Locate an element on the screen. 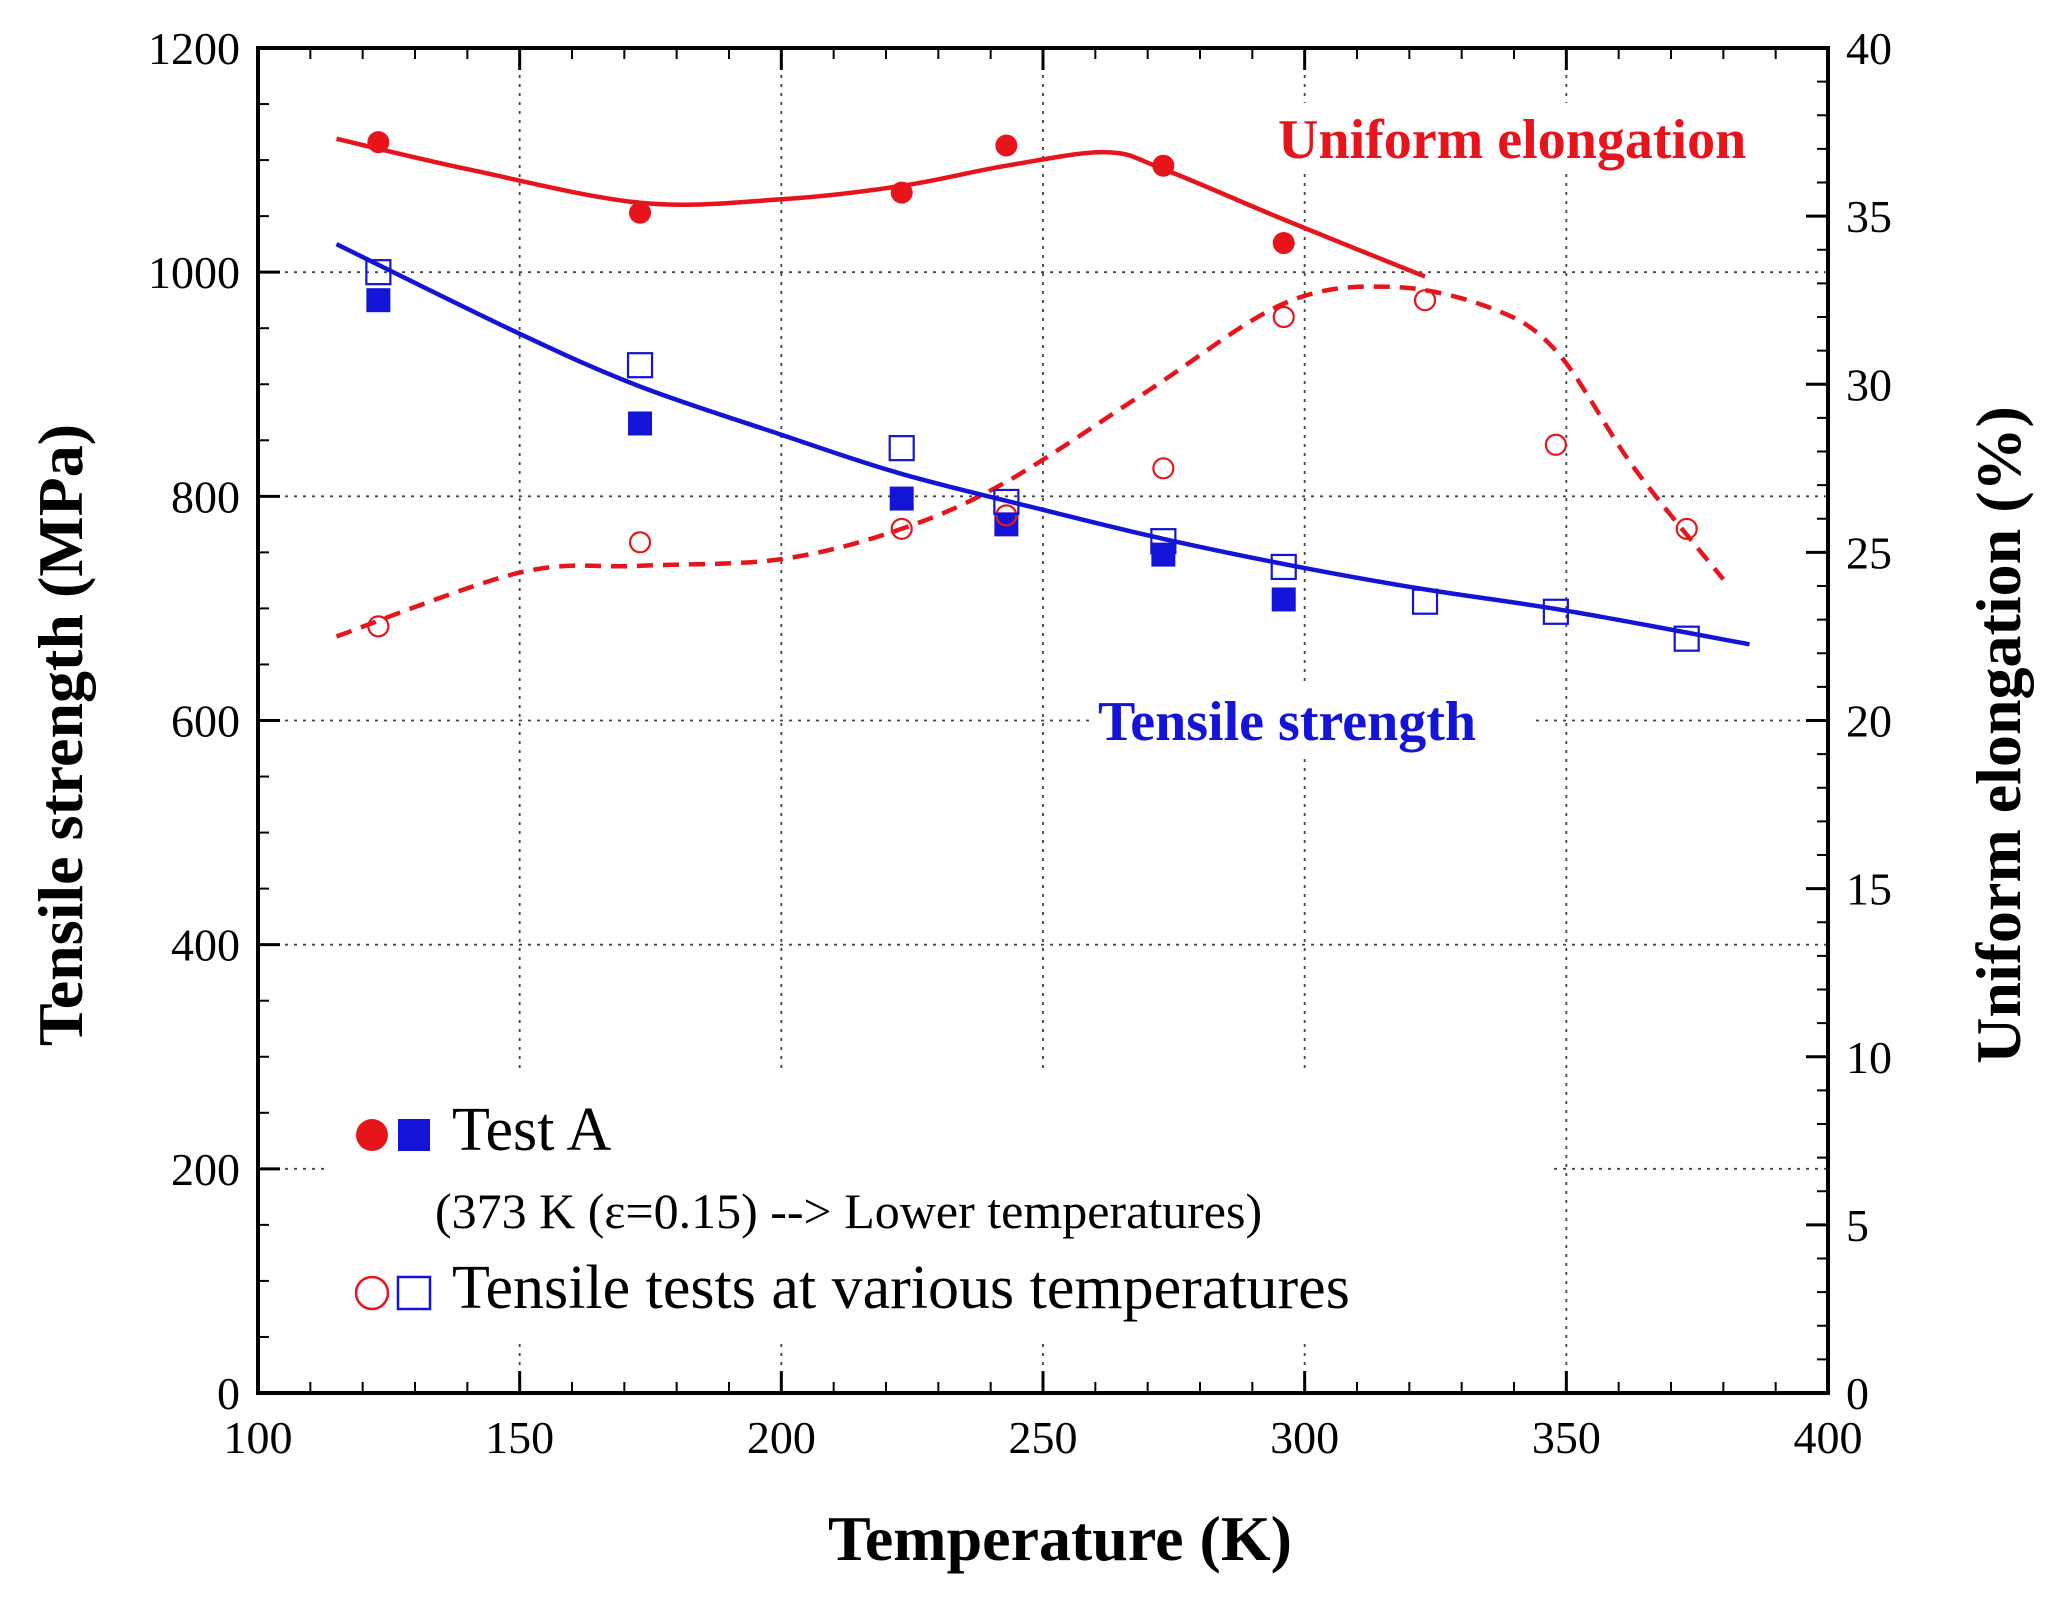 This screenshot has height=1598, width=2050. y-left-tick-label-600: 600 is located at coordinates (205, 721).